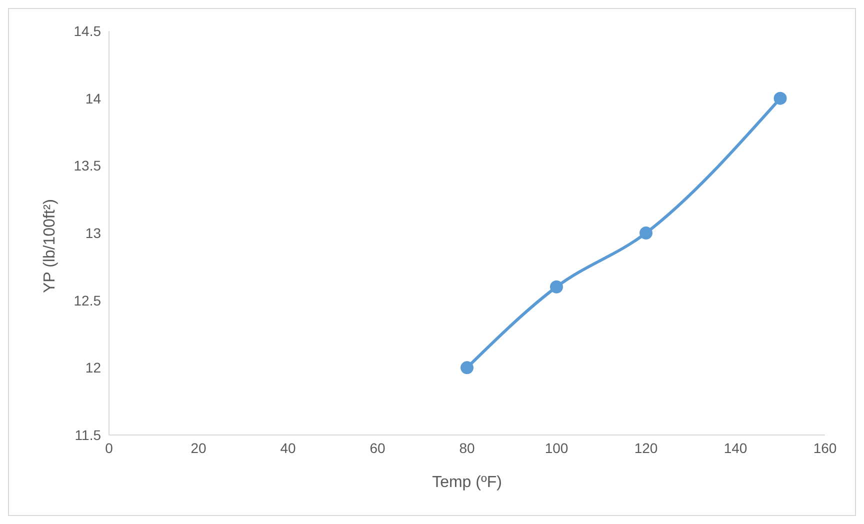 This screenshot has height=524, width=864. I want to click on y-tick-label: 14.5, so click(88, 30).